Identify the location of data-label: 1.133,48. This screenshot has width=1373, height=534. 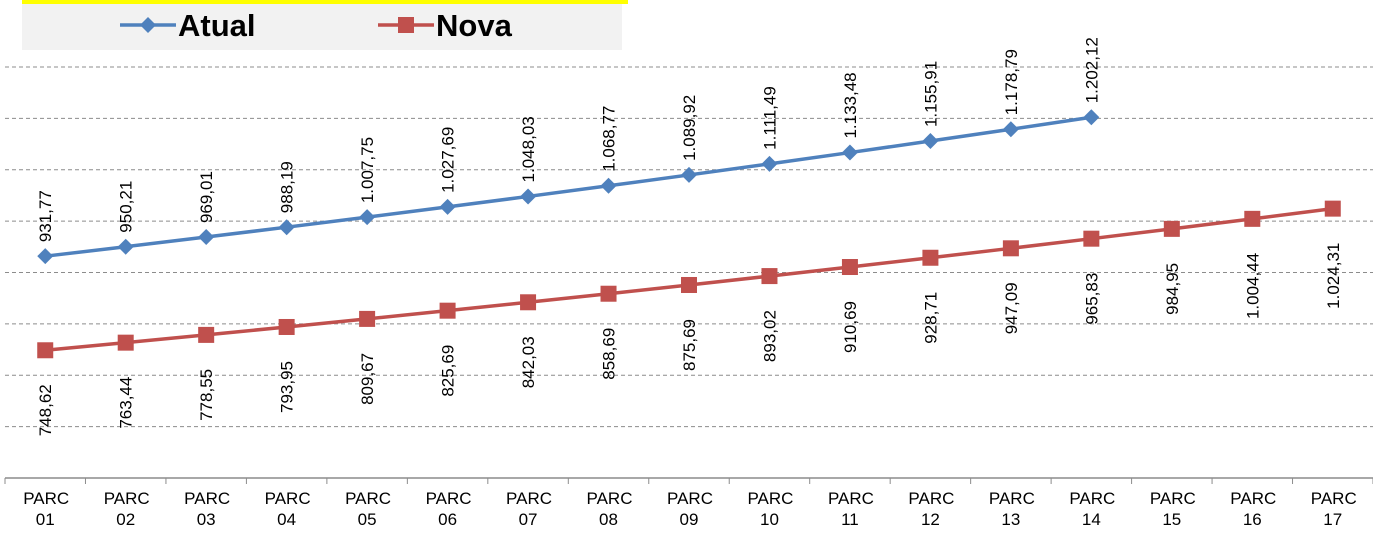
(850, 105).